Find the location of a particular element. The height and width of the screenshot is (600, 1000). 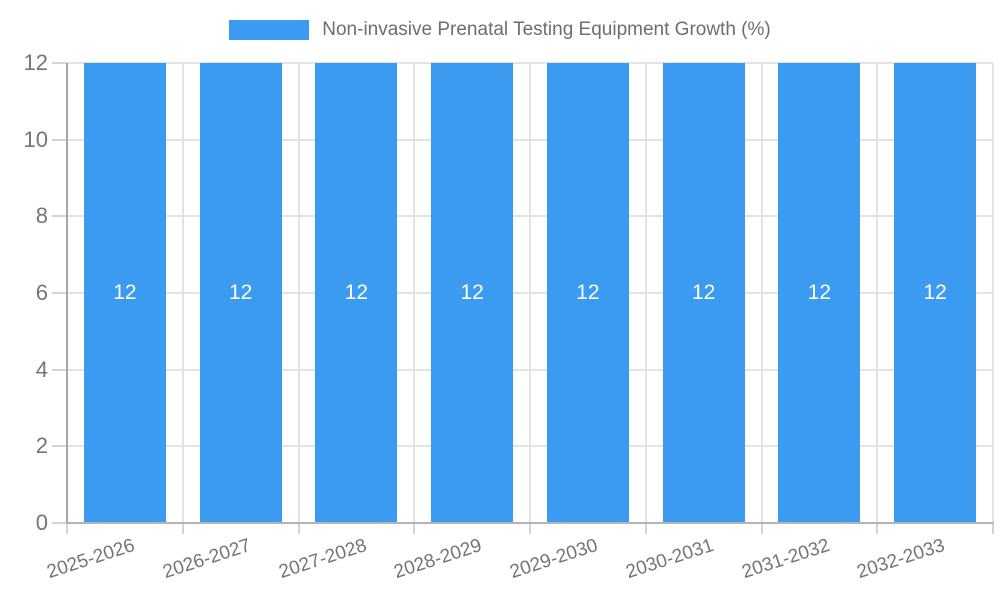

y-tick-label: 4 is located at coordinates (41, 369).